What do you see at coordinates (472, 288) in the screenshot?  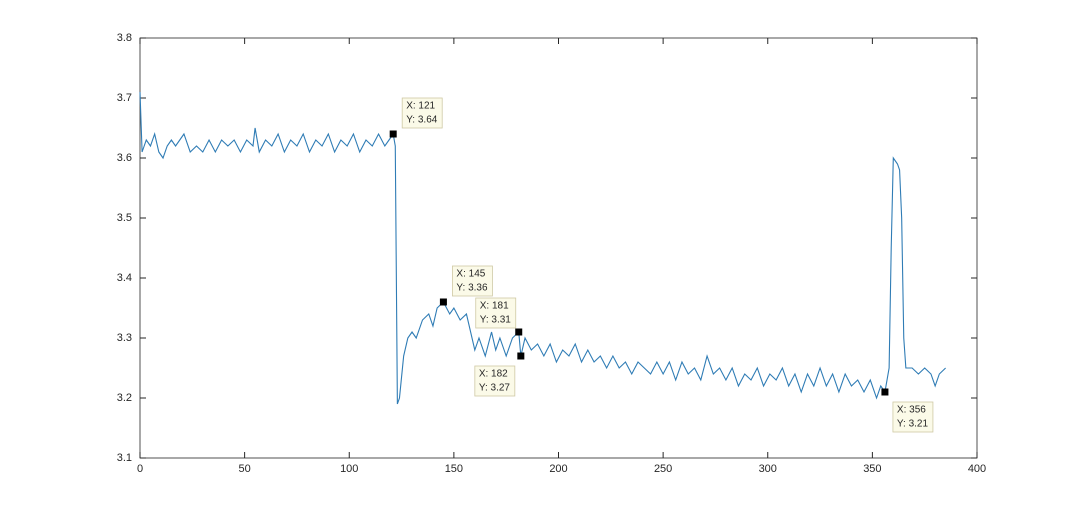 I see `datatip-y: Y: 3.36` at bounding box center [472, 288].